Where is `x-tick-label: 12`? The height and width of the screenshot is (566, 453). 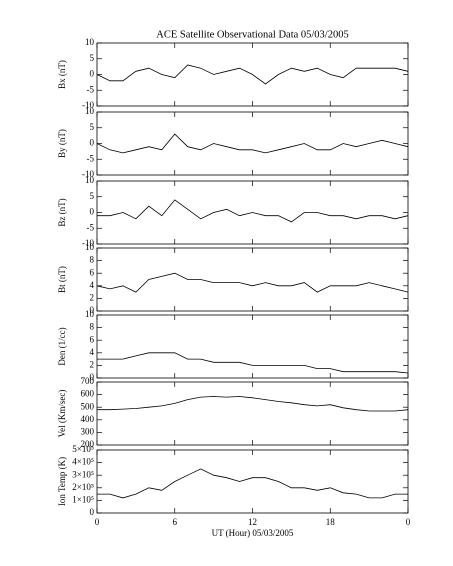
x-tick-label: 12 is located at coordinates (252, 522).